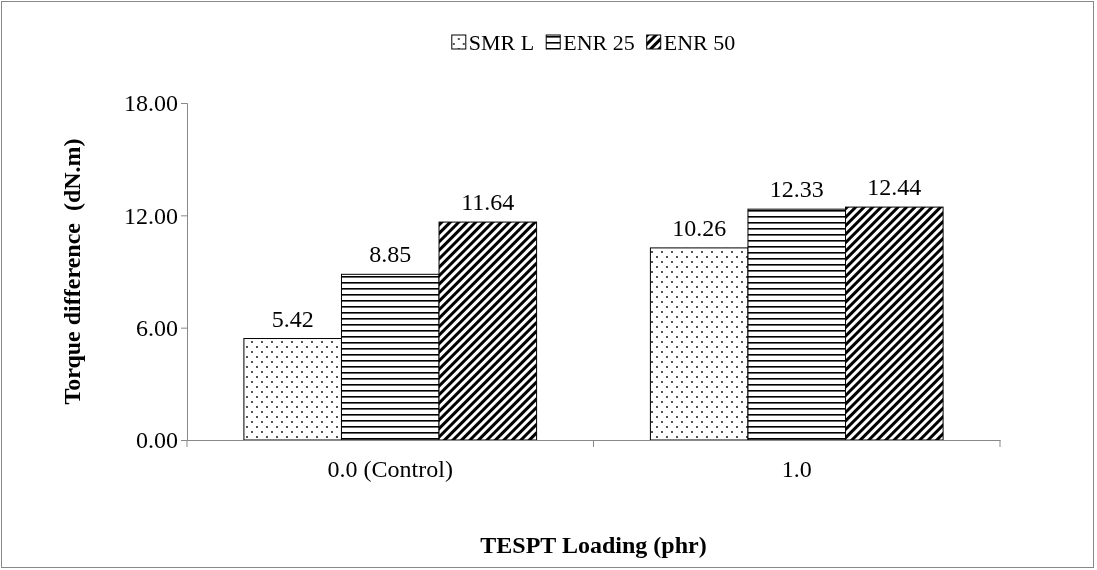 The height and width of the screenshot is (570, 1097). Describe the element at coordinates (151, 215) in the screenshot. I see `y-tick-label: 12.00` at that location.